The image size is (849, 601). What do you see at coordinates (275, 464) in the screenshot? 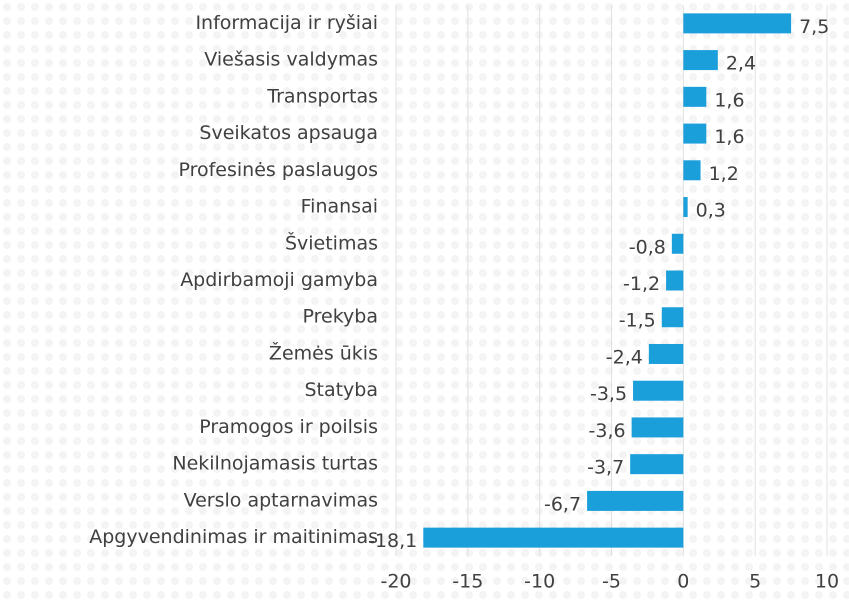
I see `category-label: Nekilnojamasis turtas` at bounding box center [275, 464].